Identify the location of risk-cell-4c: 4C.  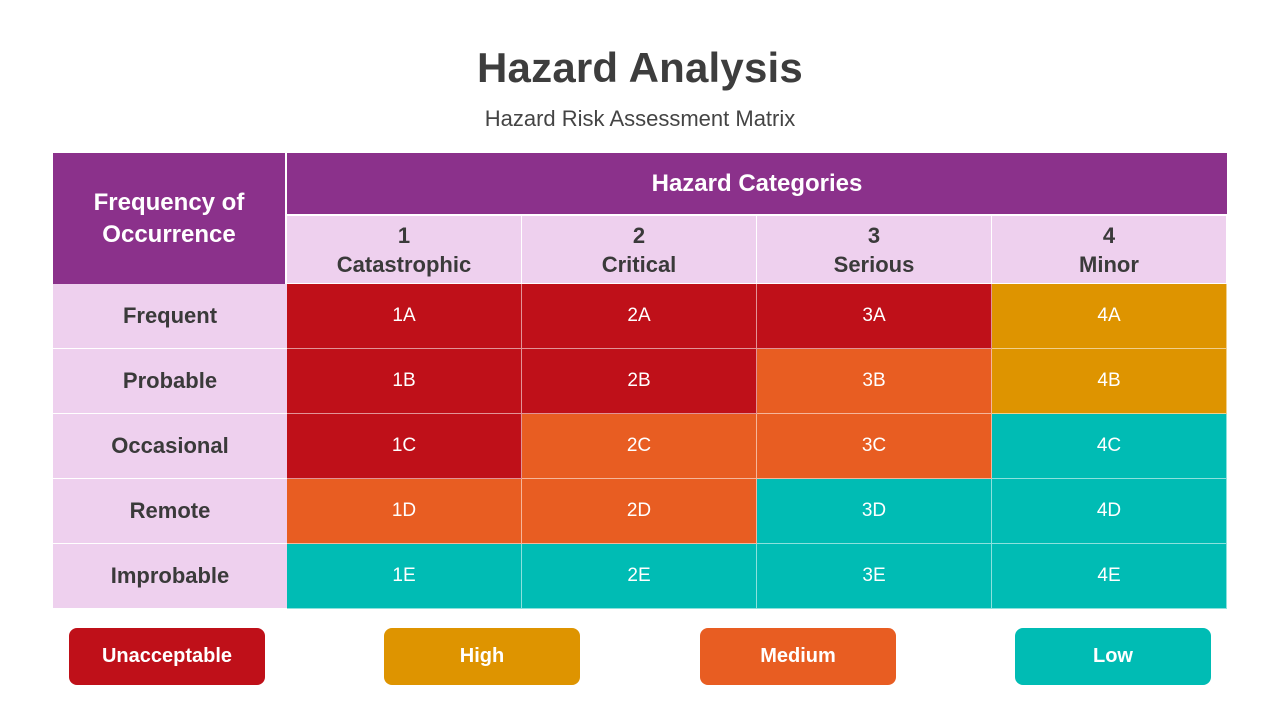
(1109, 446).